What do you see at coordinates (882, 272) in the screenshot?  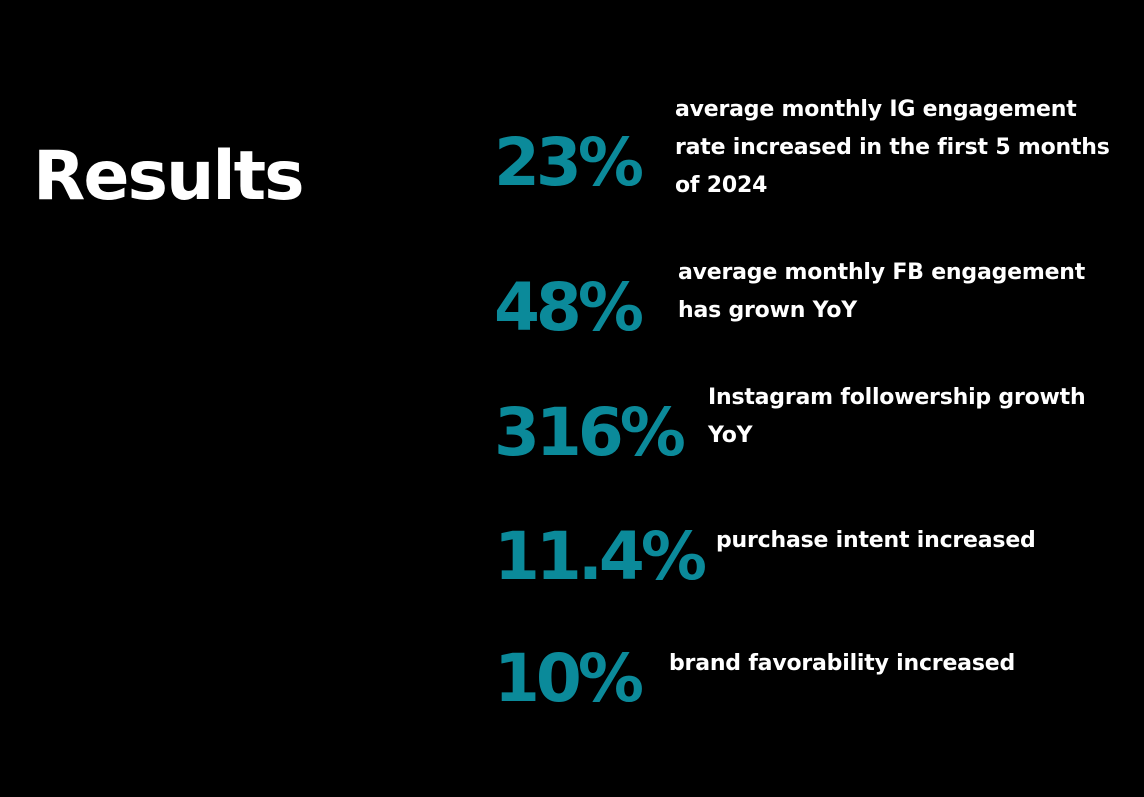 I see `stat-description-line: average monthly FB engagement` at bounding box center [882, 272].